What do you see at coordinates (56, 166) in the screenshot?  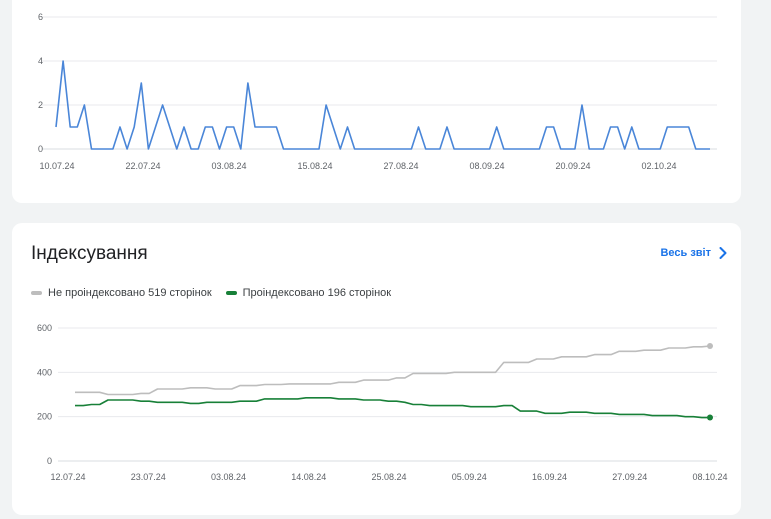 I see `clicks-x-tick-label: 10.07.24` at bounding box center [56, 166].